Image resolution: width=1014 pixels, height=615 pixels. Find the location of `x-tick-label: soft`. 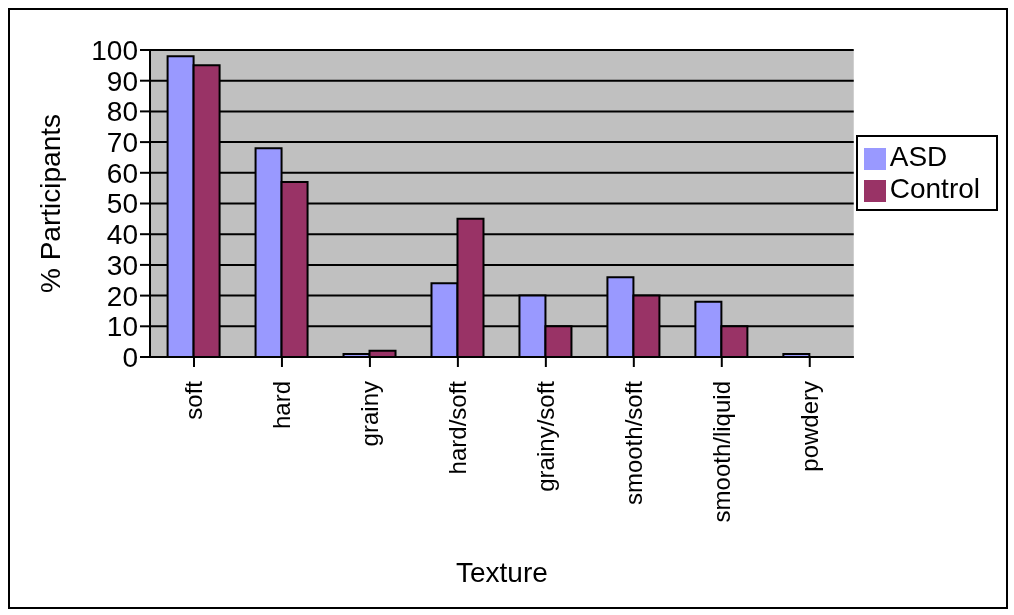

x-tick-label: soft is located at coordinates (194, 400).